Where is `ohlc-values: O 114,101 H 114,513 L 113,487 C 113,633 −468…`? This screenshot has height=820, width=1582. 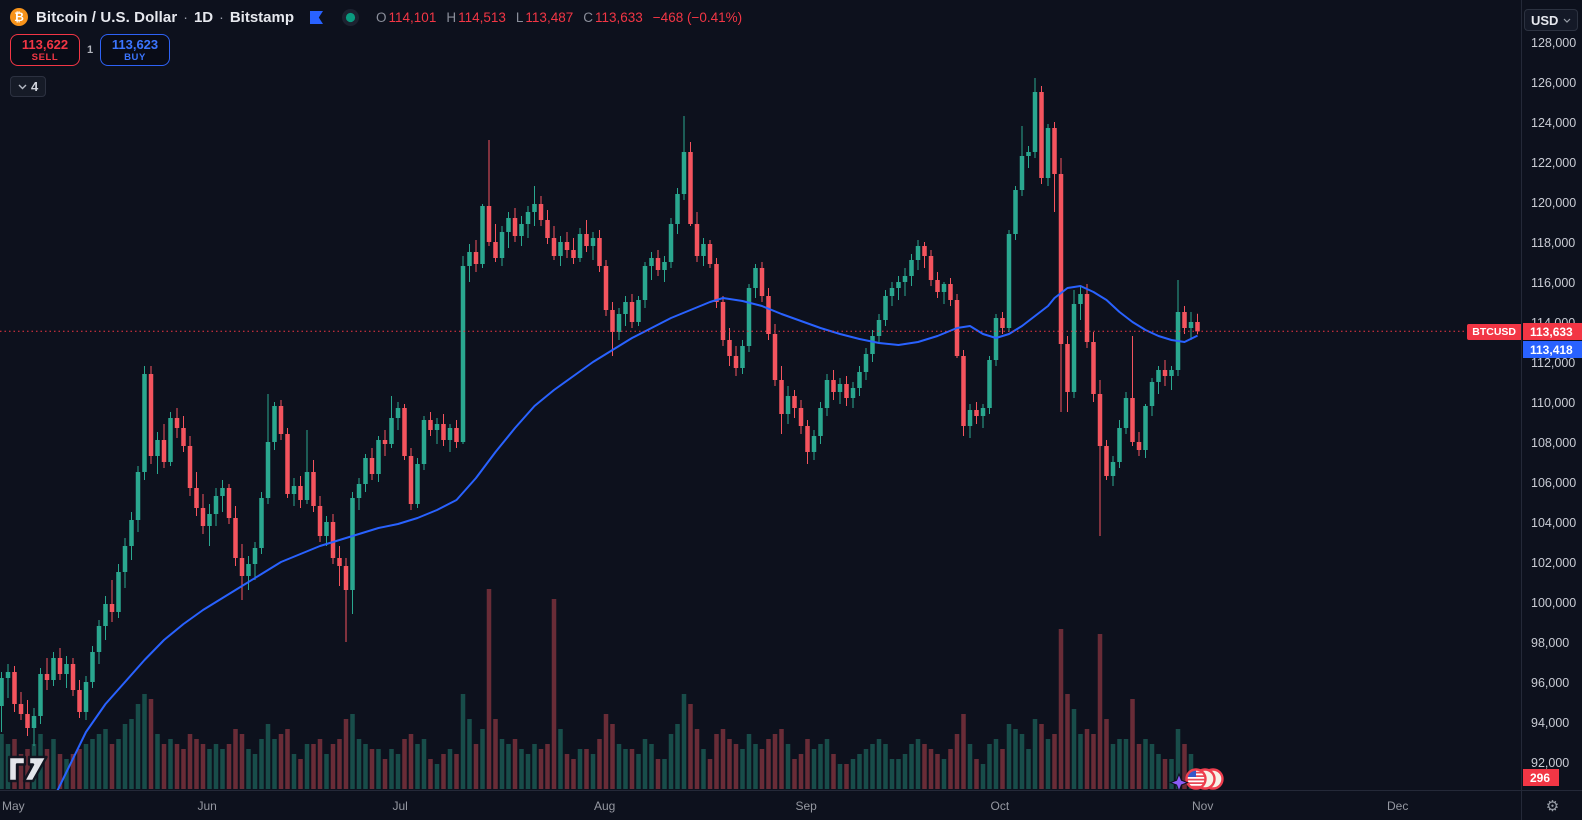 ohlc-values: O 114,101 H 114,513 L 113,487 C 113,633 −468… is located at coordinates (559, 17).